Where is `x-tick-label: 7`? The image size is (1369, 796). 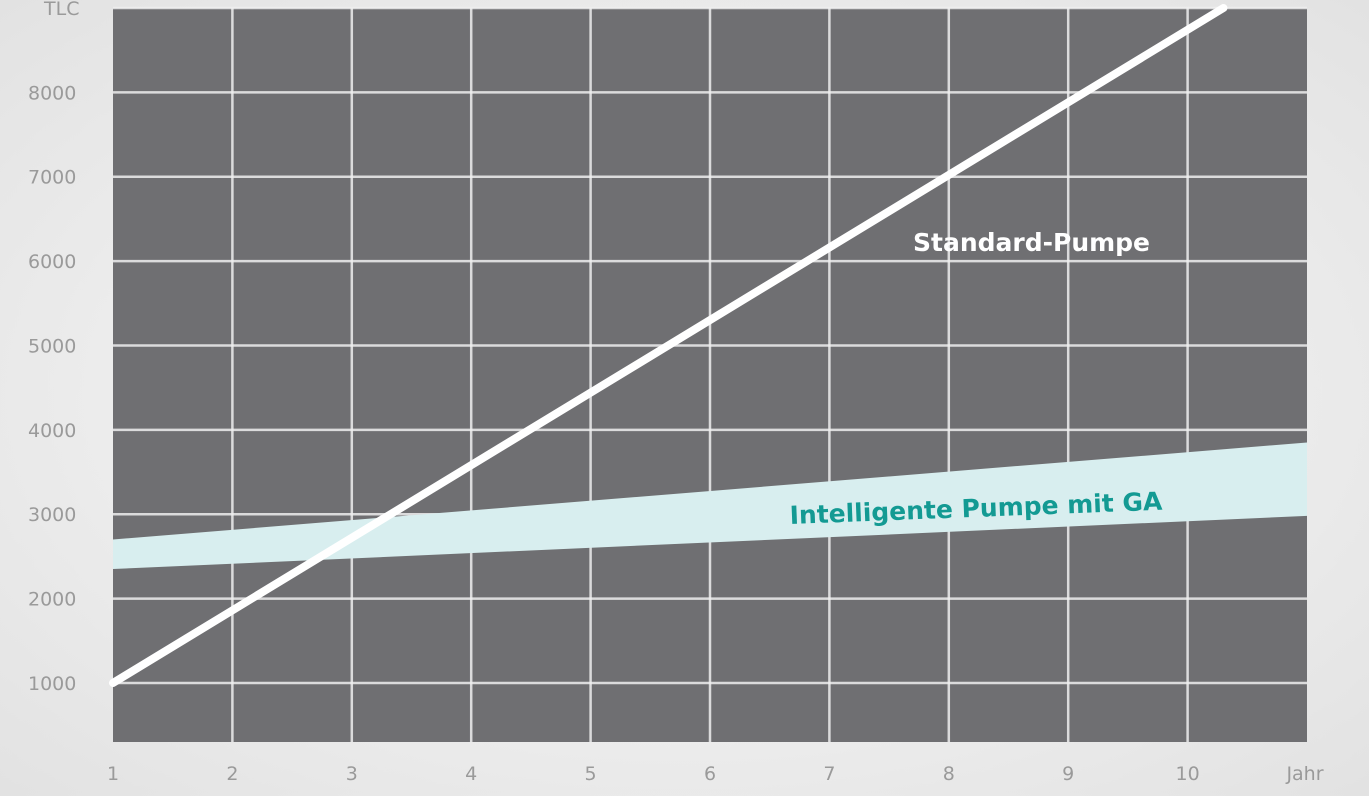 x-tick-label: 7 is located at coordinates (829, 774).